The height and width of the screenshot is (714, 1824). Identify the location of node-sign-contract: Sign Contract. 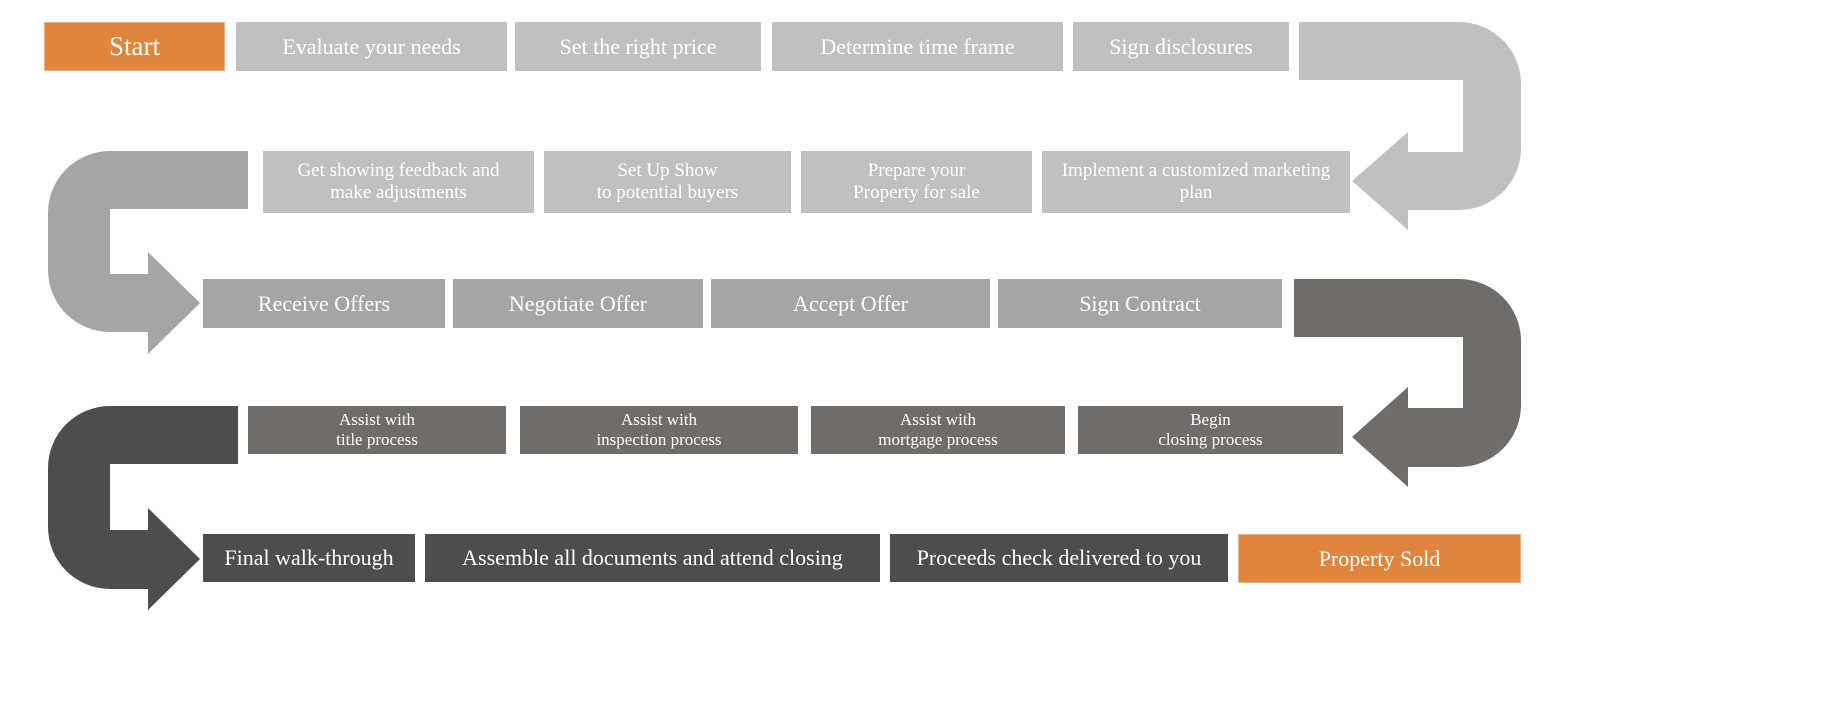
(1140, 303).